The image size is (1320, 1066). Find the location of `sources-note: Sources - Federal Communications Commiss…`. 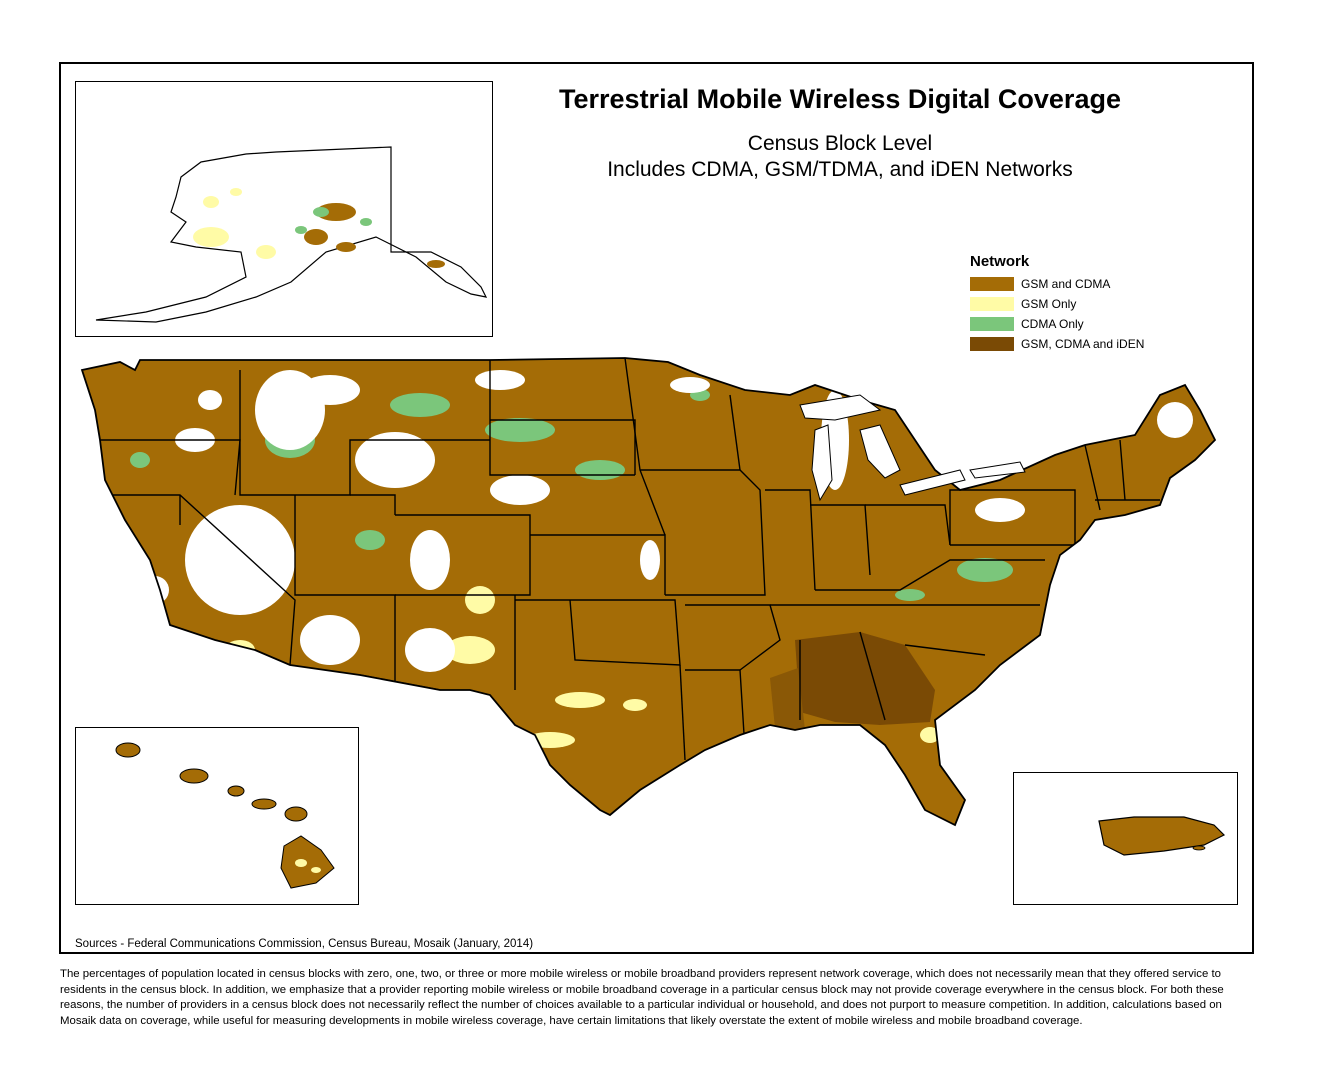

sources-note: Sources - Federal Communications Commiss… is located at coordinates (304, 944).